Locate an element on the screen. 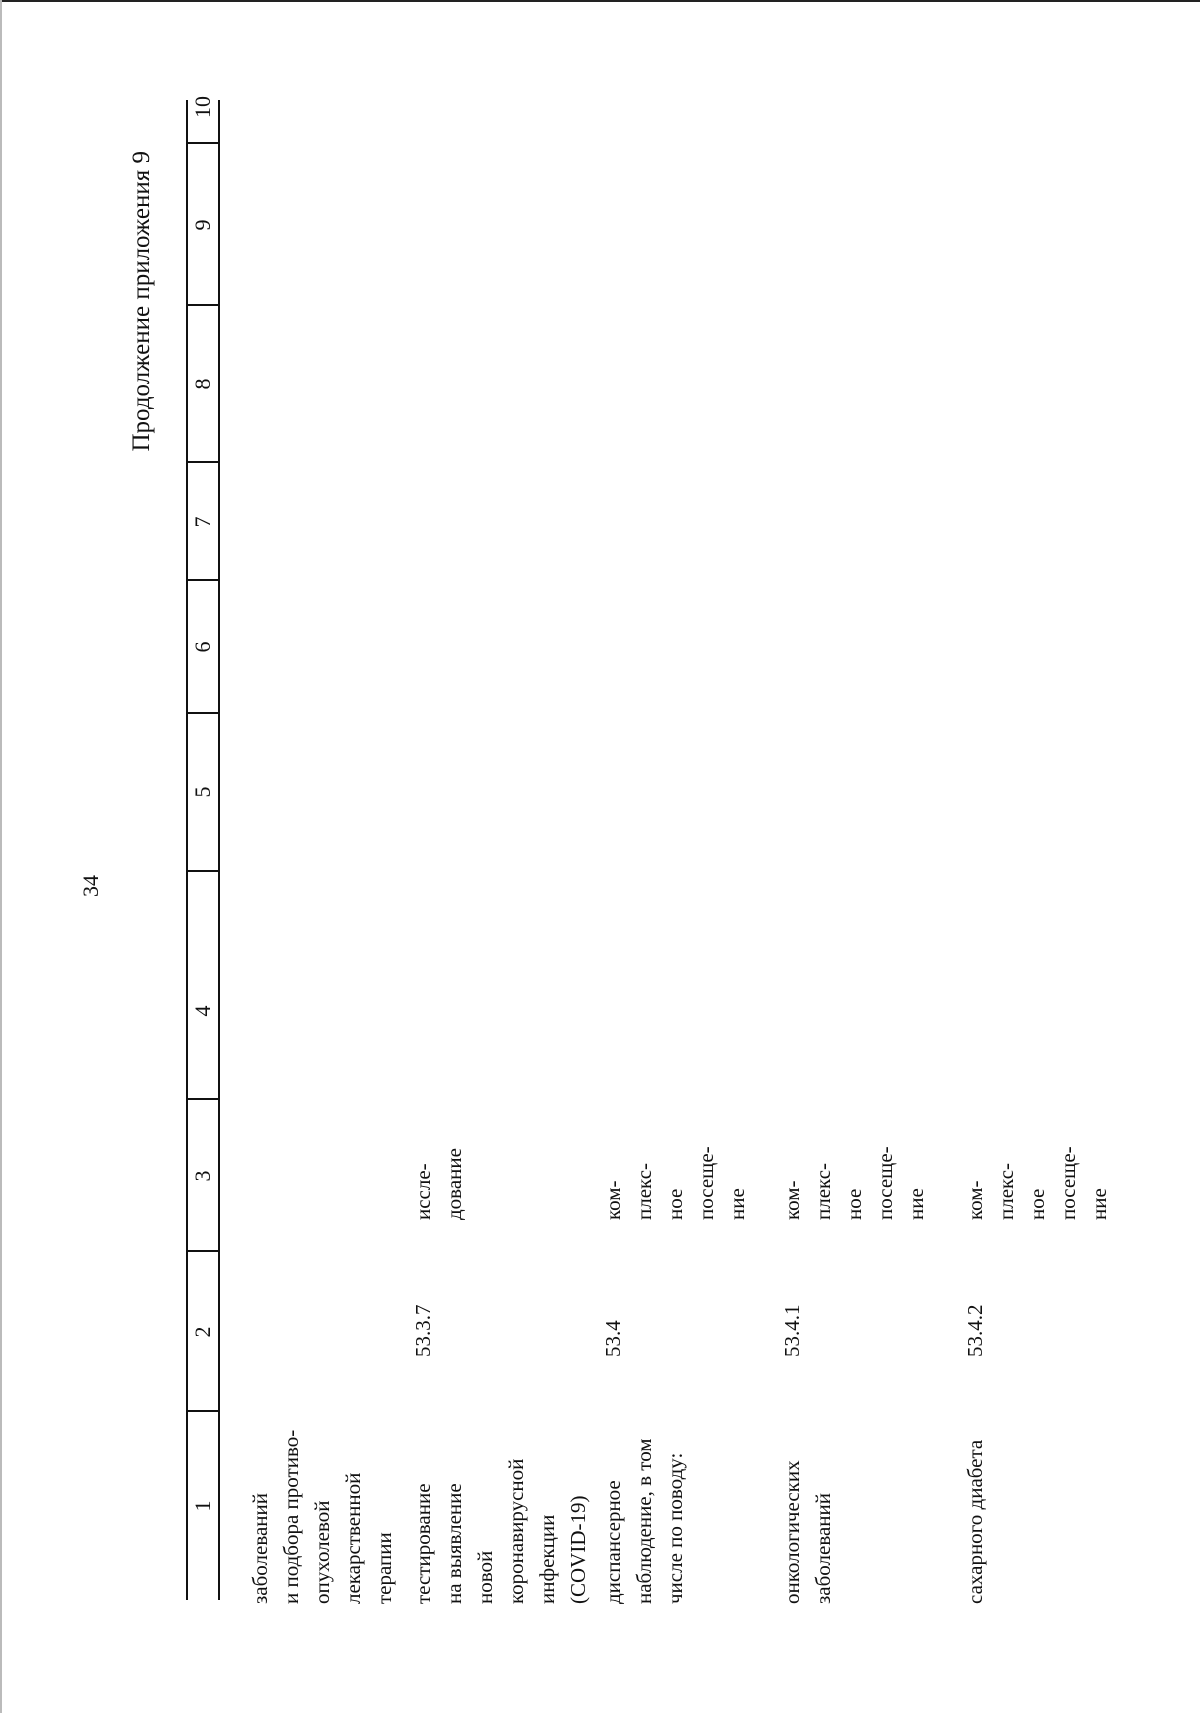 The width and height of the screenshot is (1200, 1713). column-number-9: 9 is located at coordinates (202, 225).